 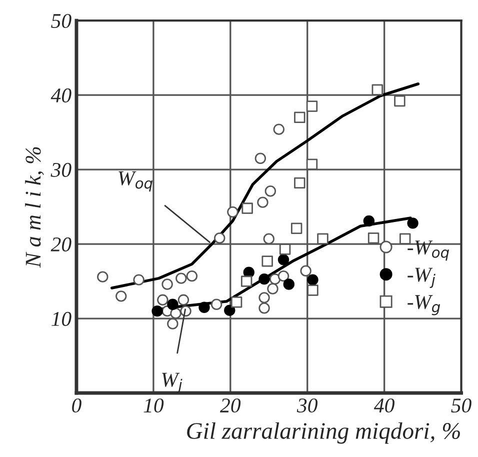 What do you see at coordinates (154, 405) in the screenshot?
I see `x-tick-label: 10` at bounding box center [154, 405].